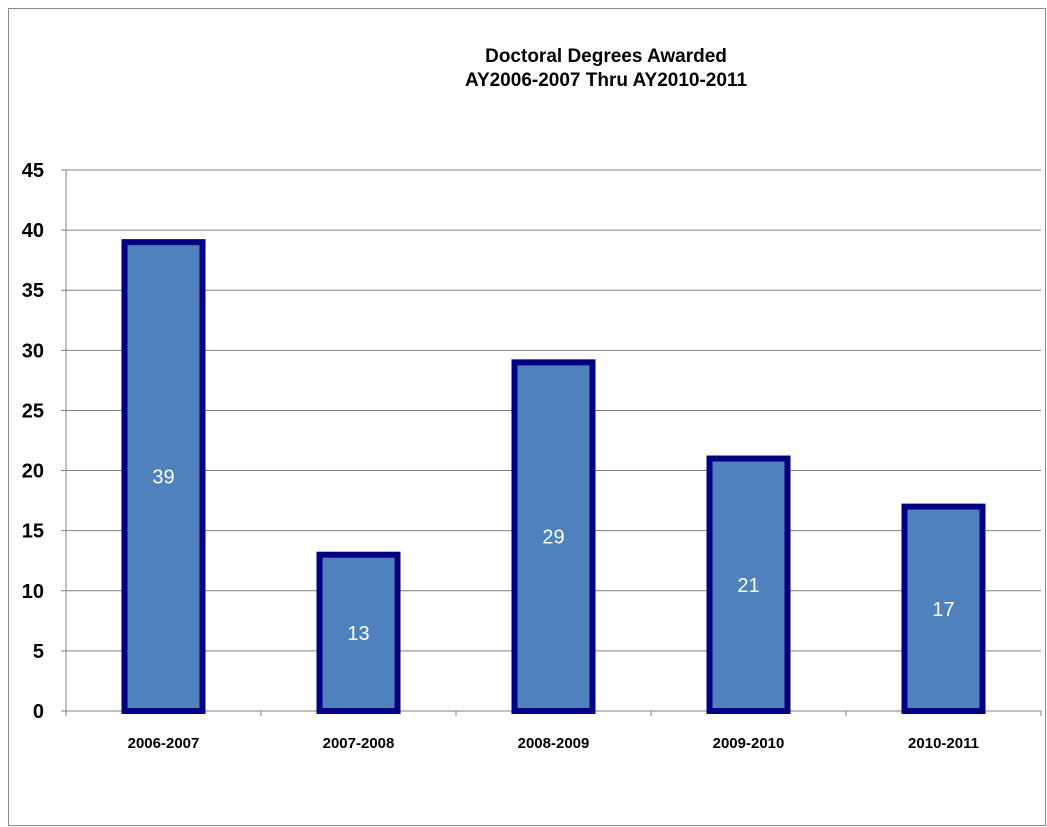  What do you see at coordinates (33, 472) in the screenshot?
I see `y-tick-label: 20` at bounding box center [33, 472].